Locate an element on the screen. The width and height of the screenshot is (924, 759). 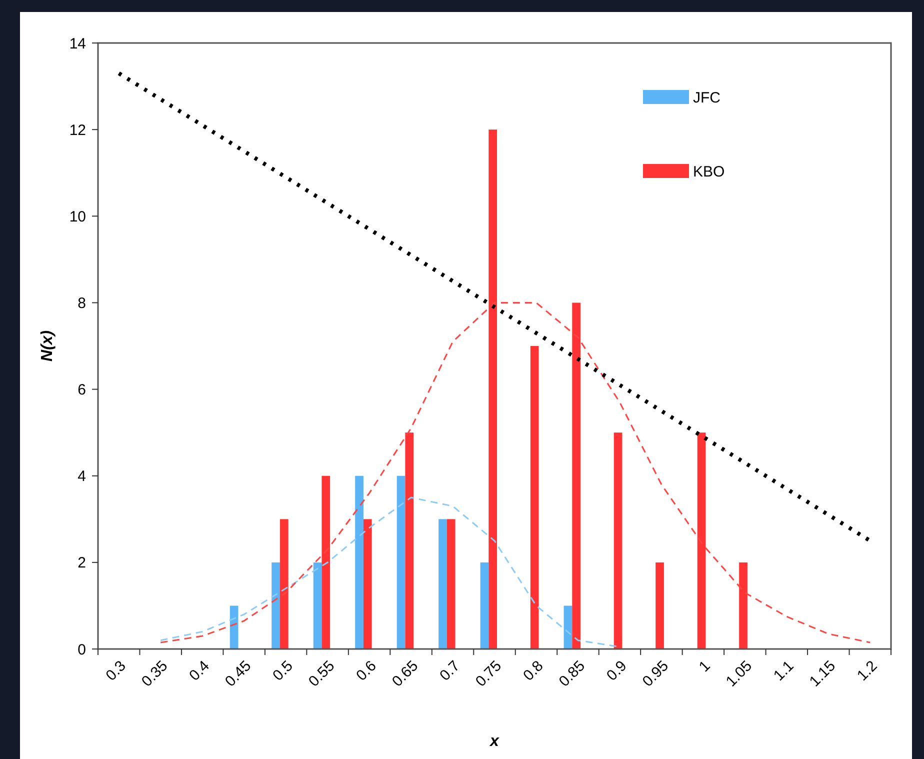
y-tick-label: 6 is located at coordinates (82, 390).